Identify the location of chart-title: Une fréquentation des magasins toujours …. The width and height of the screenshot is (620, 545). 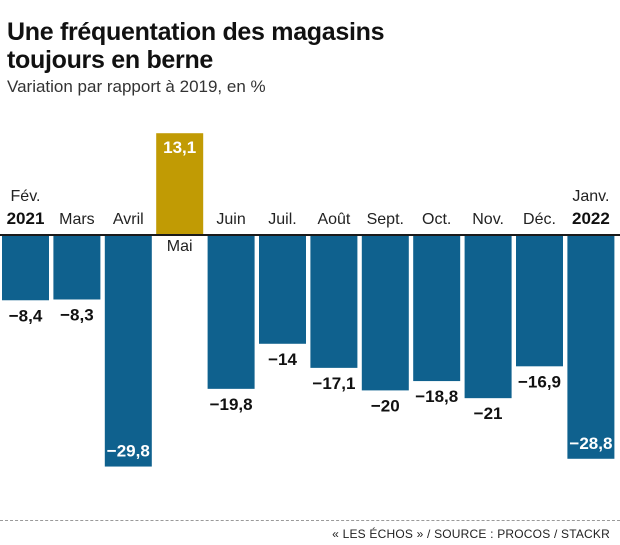
(307, 46).